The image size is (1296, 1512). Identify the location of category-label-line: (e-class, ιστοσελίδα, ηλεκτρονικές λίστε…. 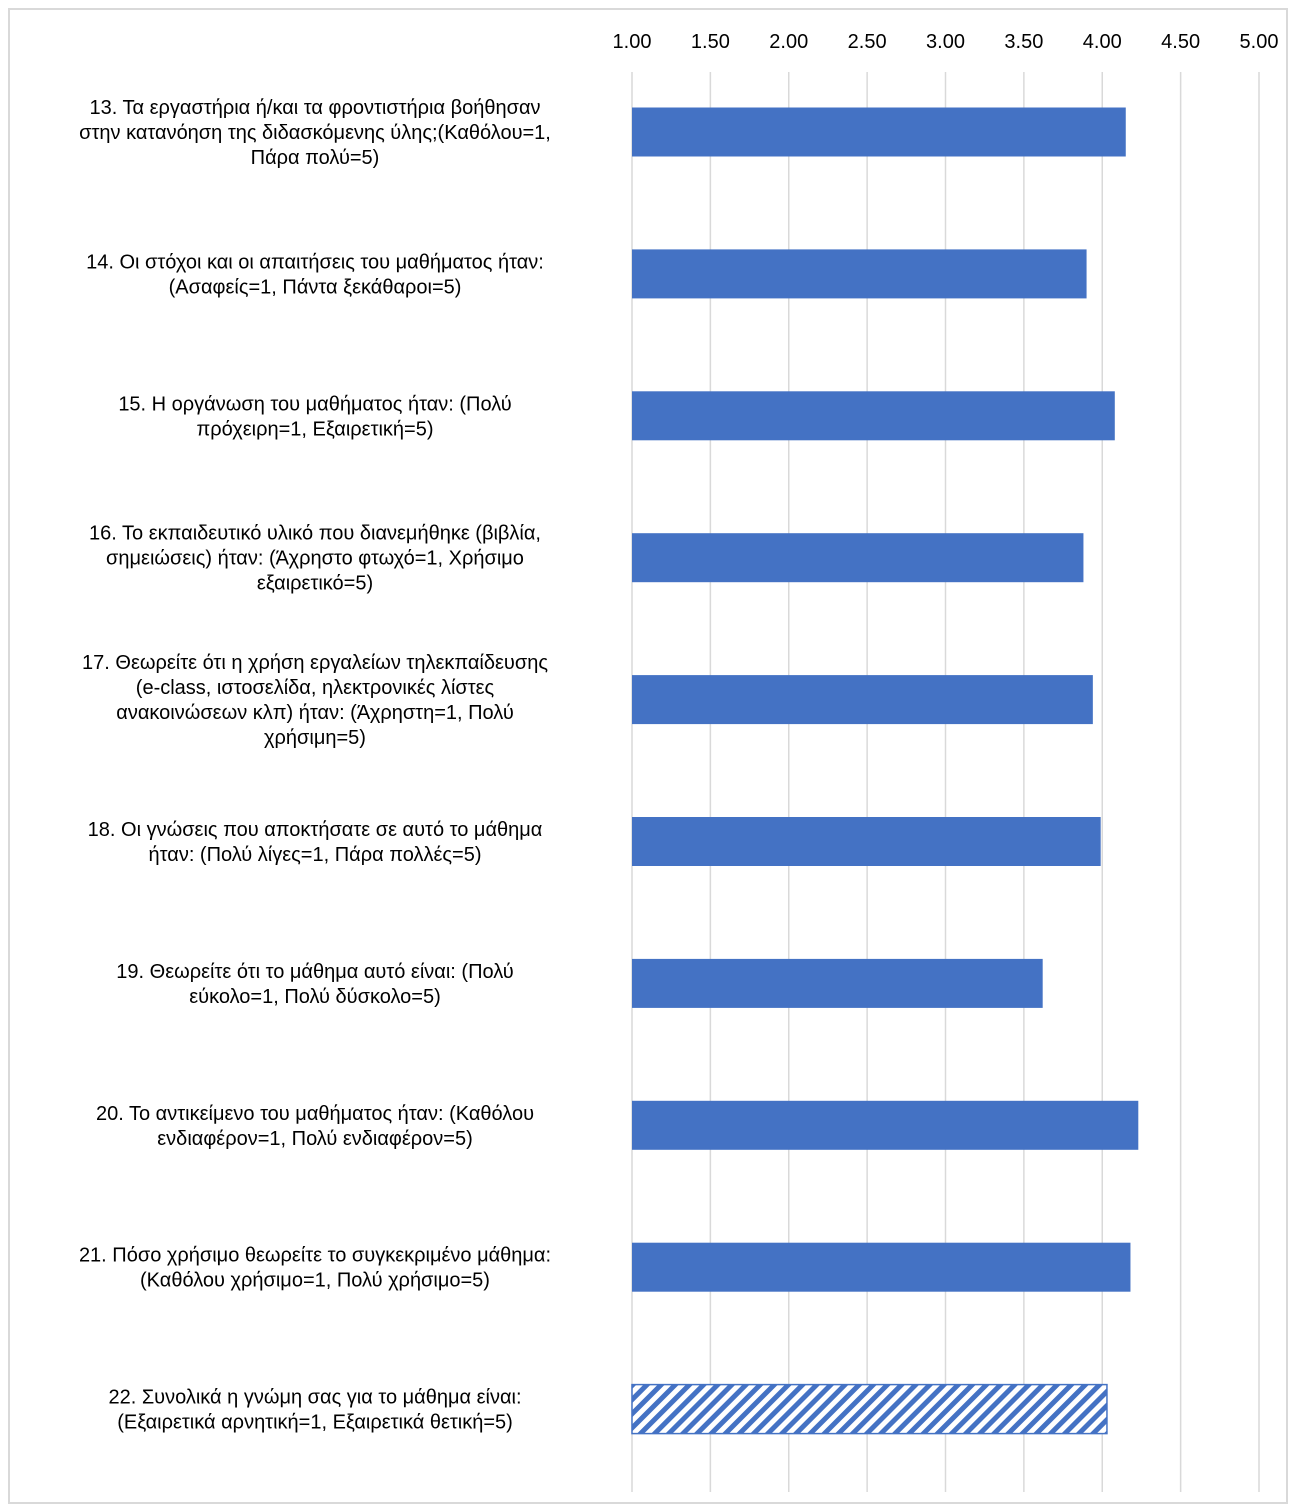
(315, 688).